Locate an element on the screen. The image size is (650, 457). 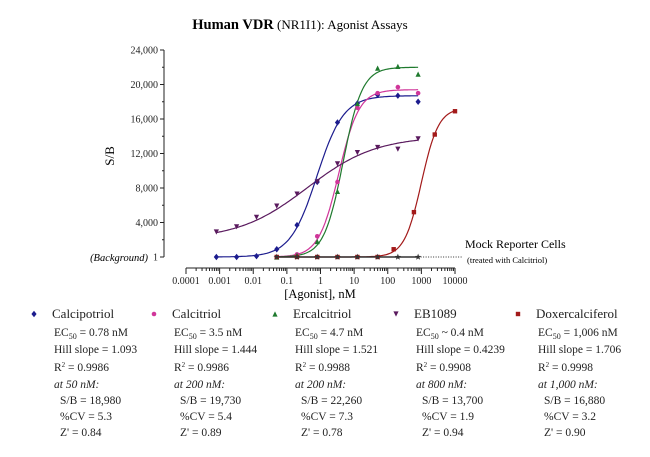
legend-name: EB1089 is located at coordinates (435, 313).